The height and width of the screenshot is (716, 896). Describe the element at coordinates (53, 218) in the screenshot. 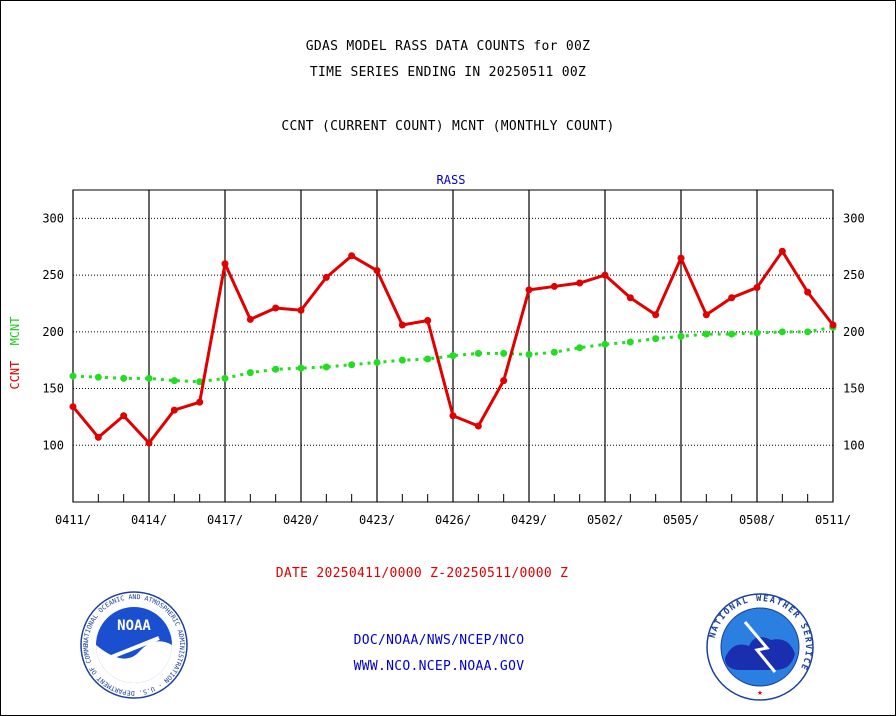

I see `y-tick-label: 300` at that location.